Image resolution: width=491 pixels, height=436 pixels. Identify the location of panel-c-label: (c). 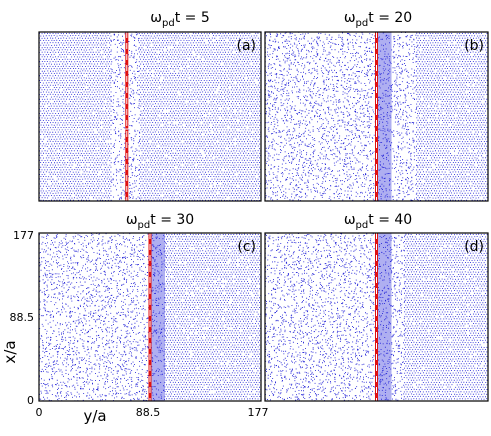
(246, 247).